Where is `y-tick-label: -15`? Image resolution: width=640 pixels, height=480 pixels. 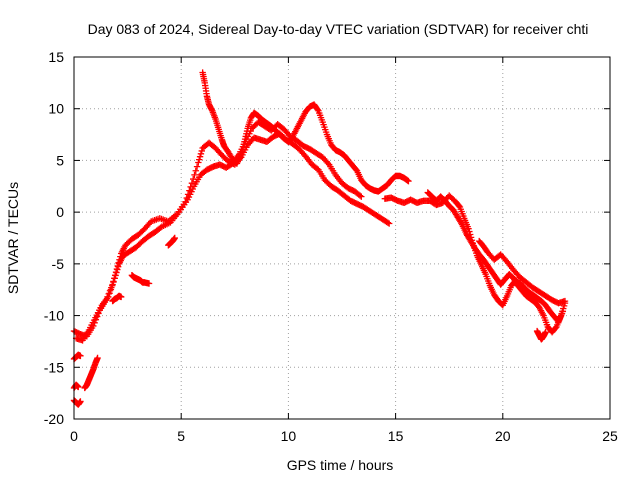 y-tick-label: -15 is located at coordinates (54, 367).